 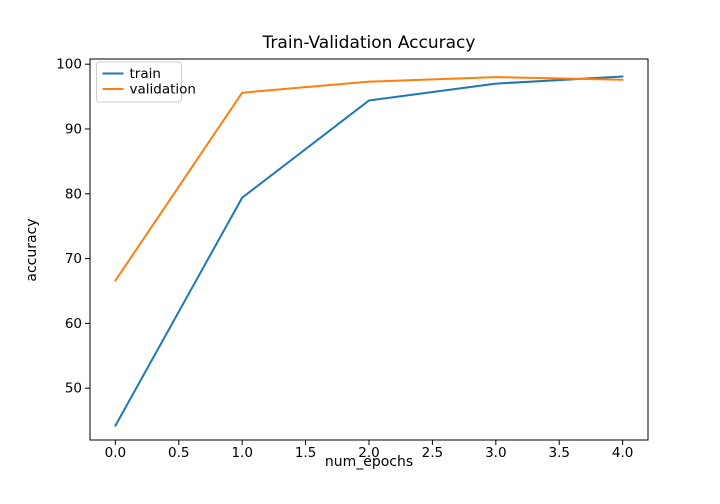 What do you see at coordinates (32, 249) in the screenshot?
I see `y-axis-label: accuracy` at bounding box center [32, 249].